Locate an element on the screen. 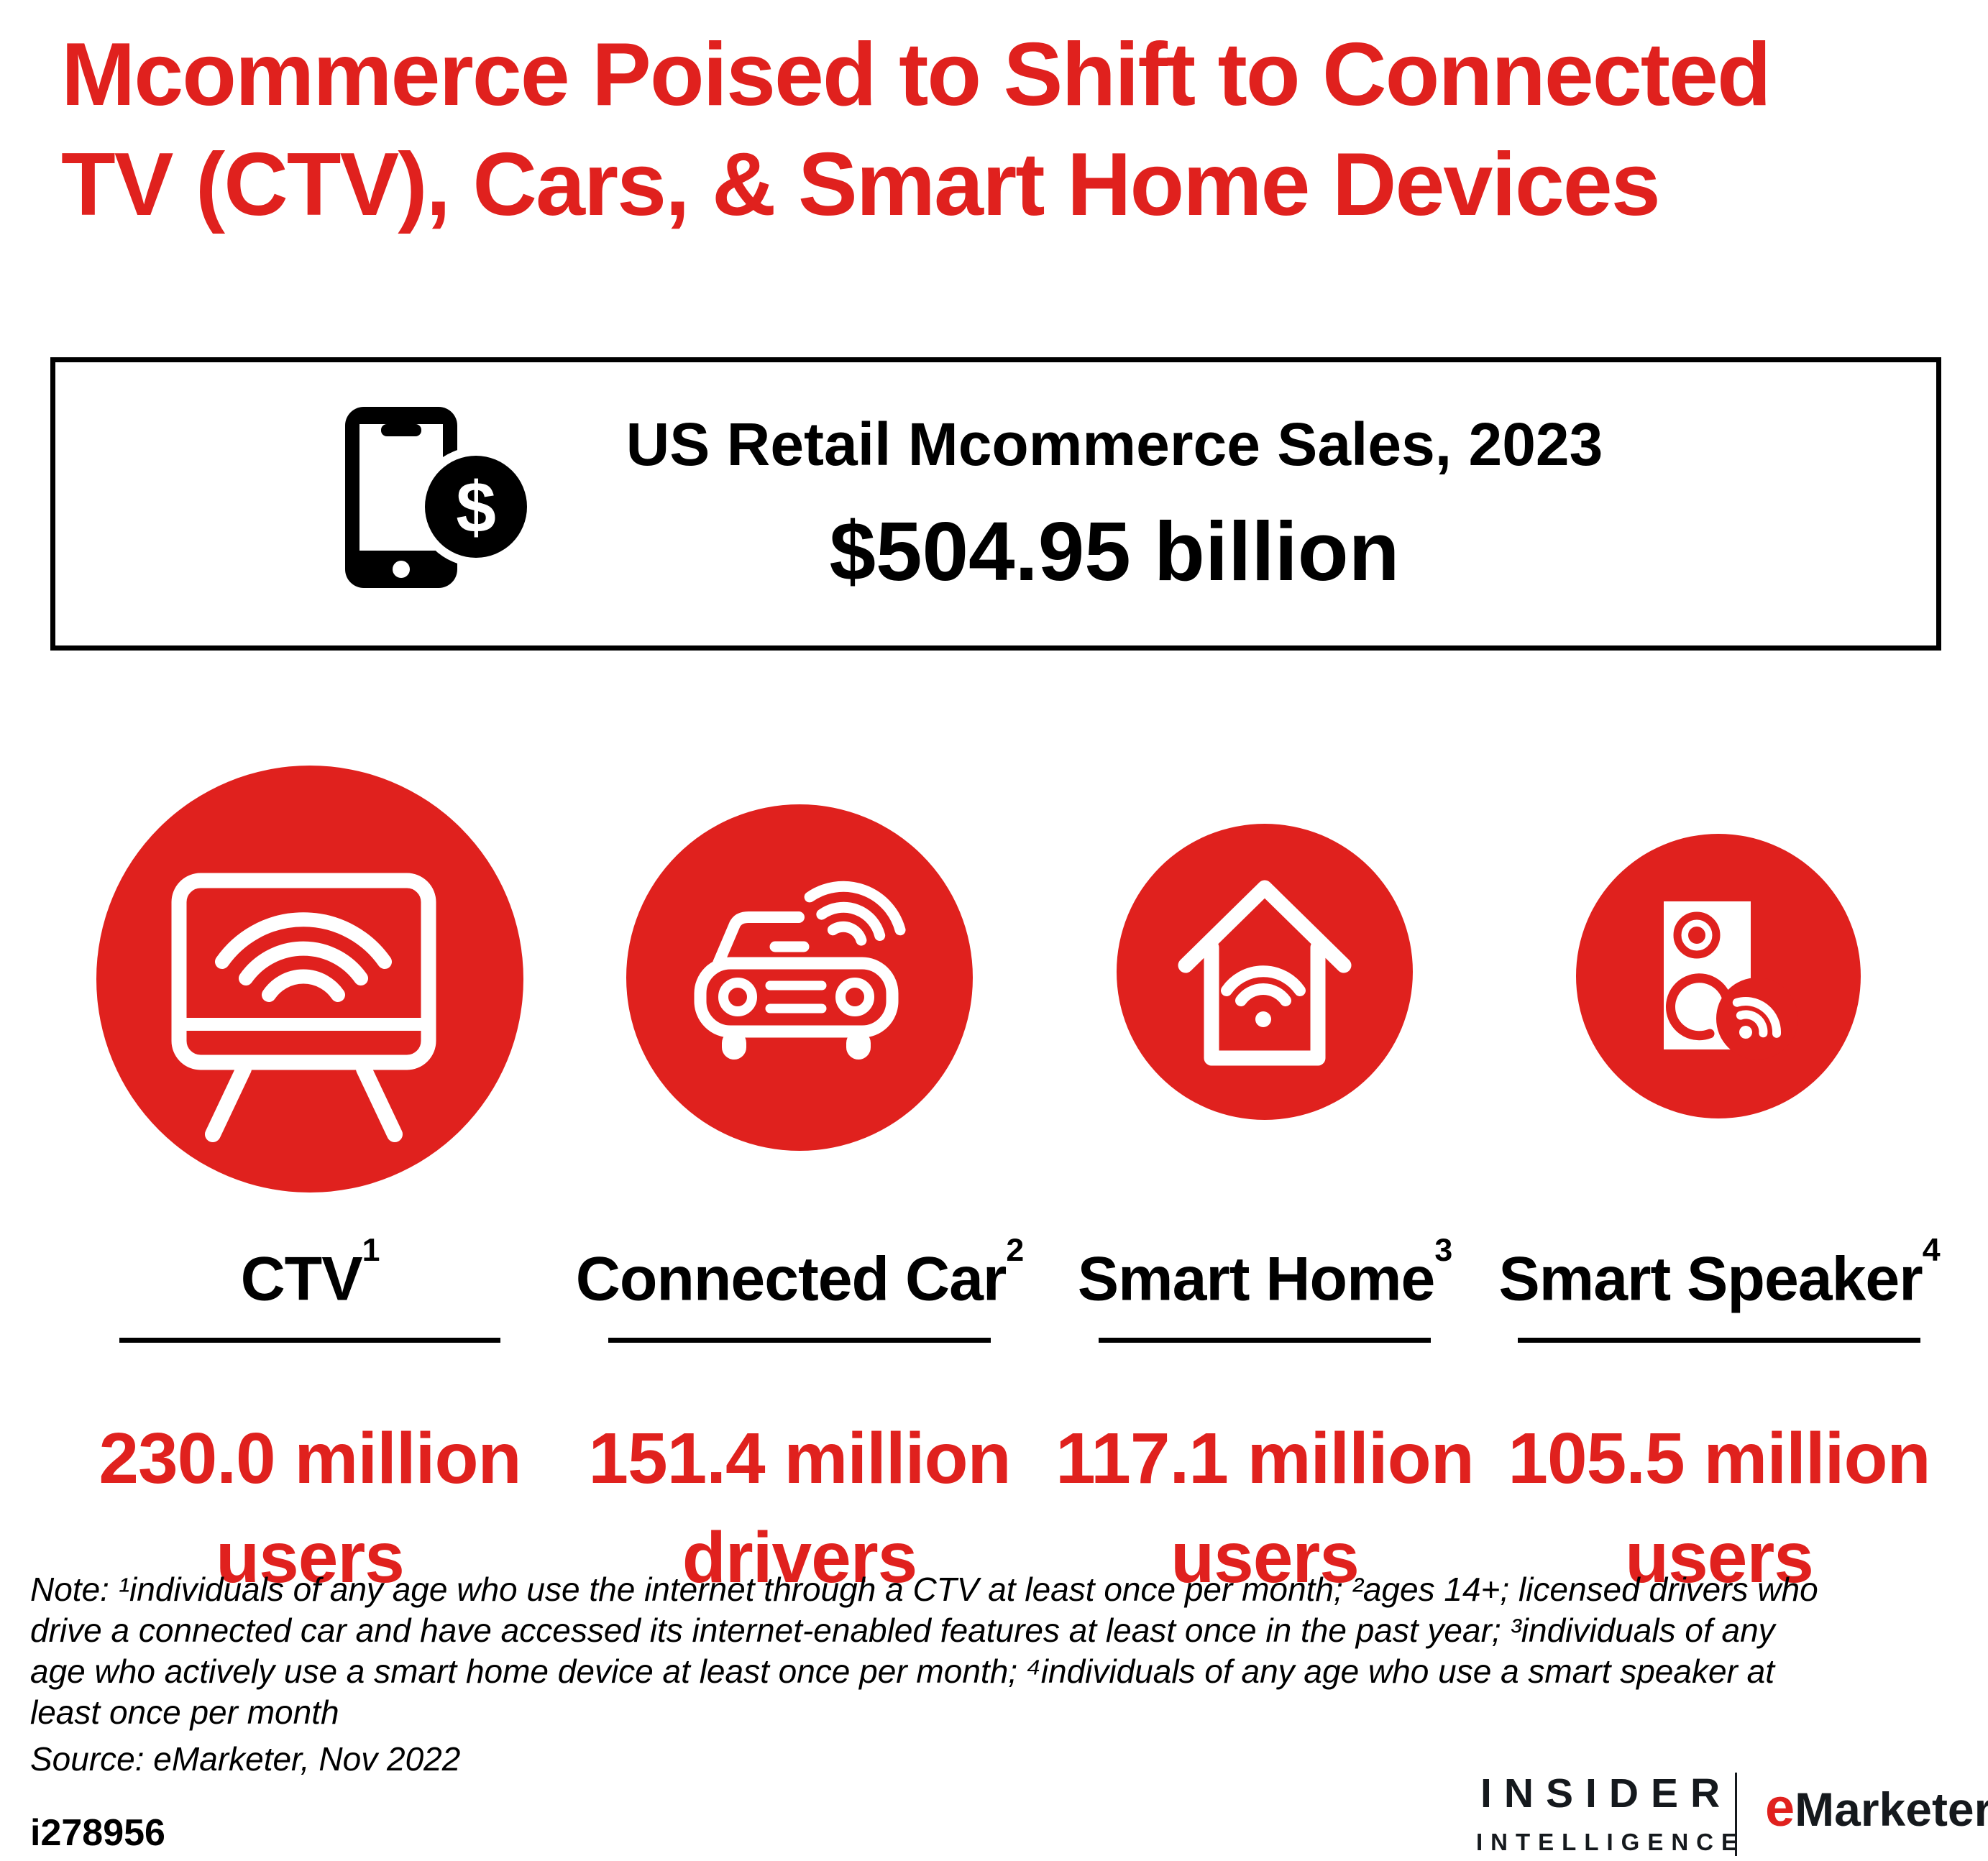 Image resolution: width=1988 pixels, height=1861 pixels. ctv-value-number: 230.0 million is located at coordinates (310, 1458).